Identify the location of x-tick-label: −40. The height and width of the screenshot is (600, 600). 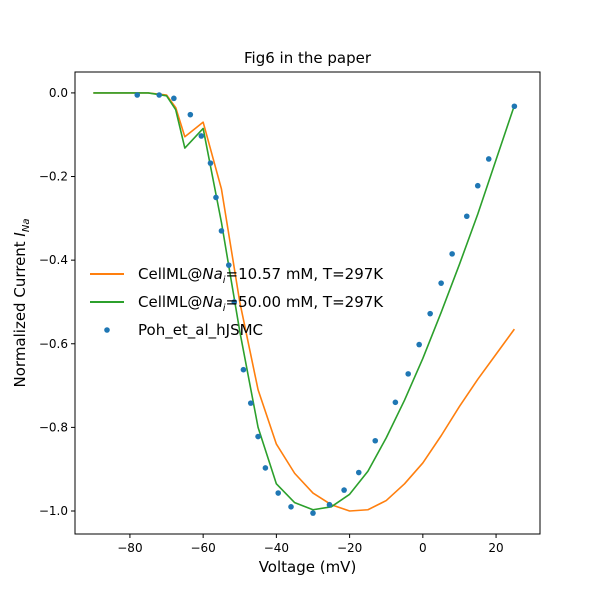
(276, 548).